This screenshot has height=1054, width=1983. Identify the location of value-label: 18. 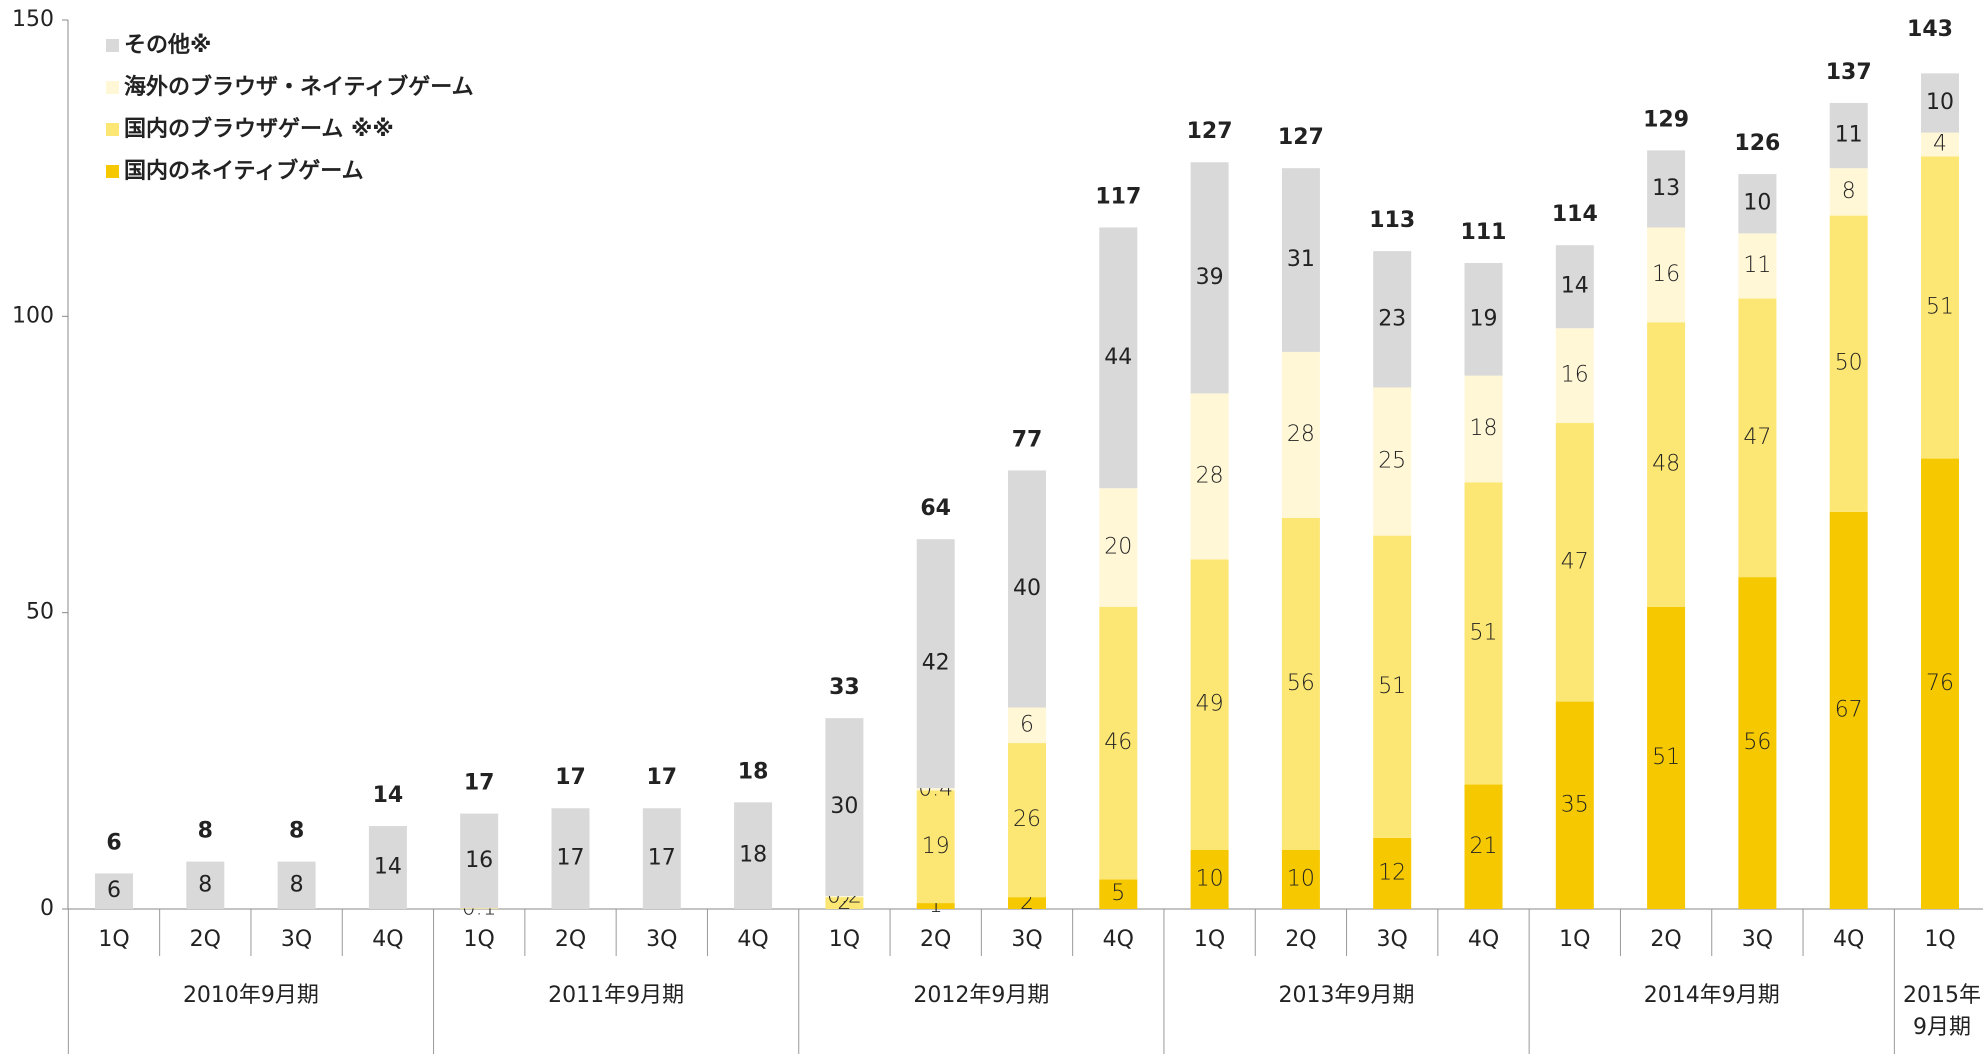
(753, 855).